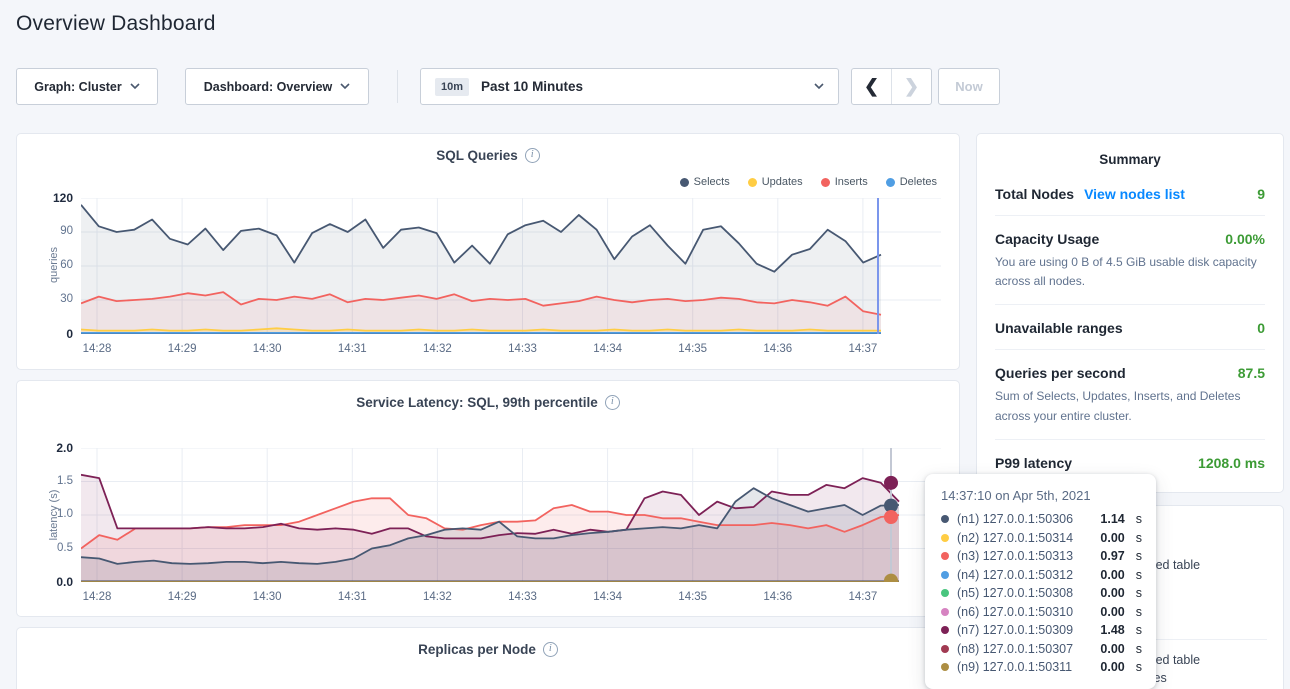 This screenshot has height=689, width=1290. Describe the element at coordinates (65, 514) in the screenshot. I see `y-axis-tick: 1.0` at that location.